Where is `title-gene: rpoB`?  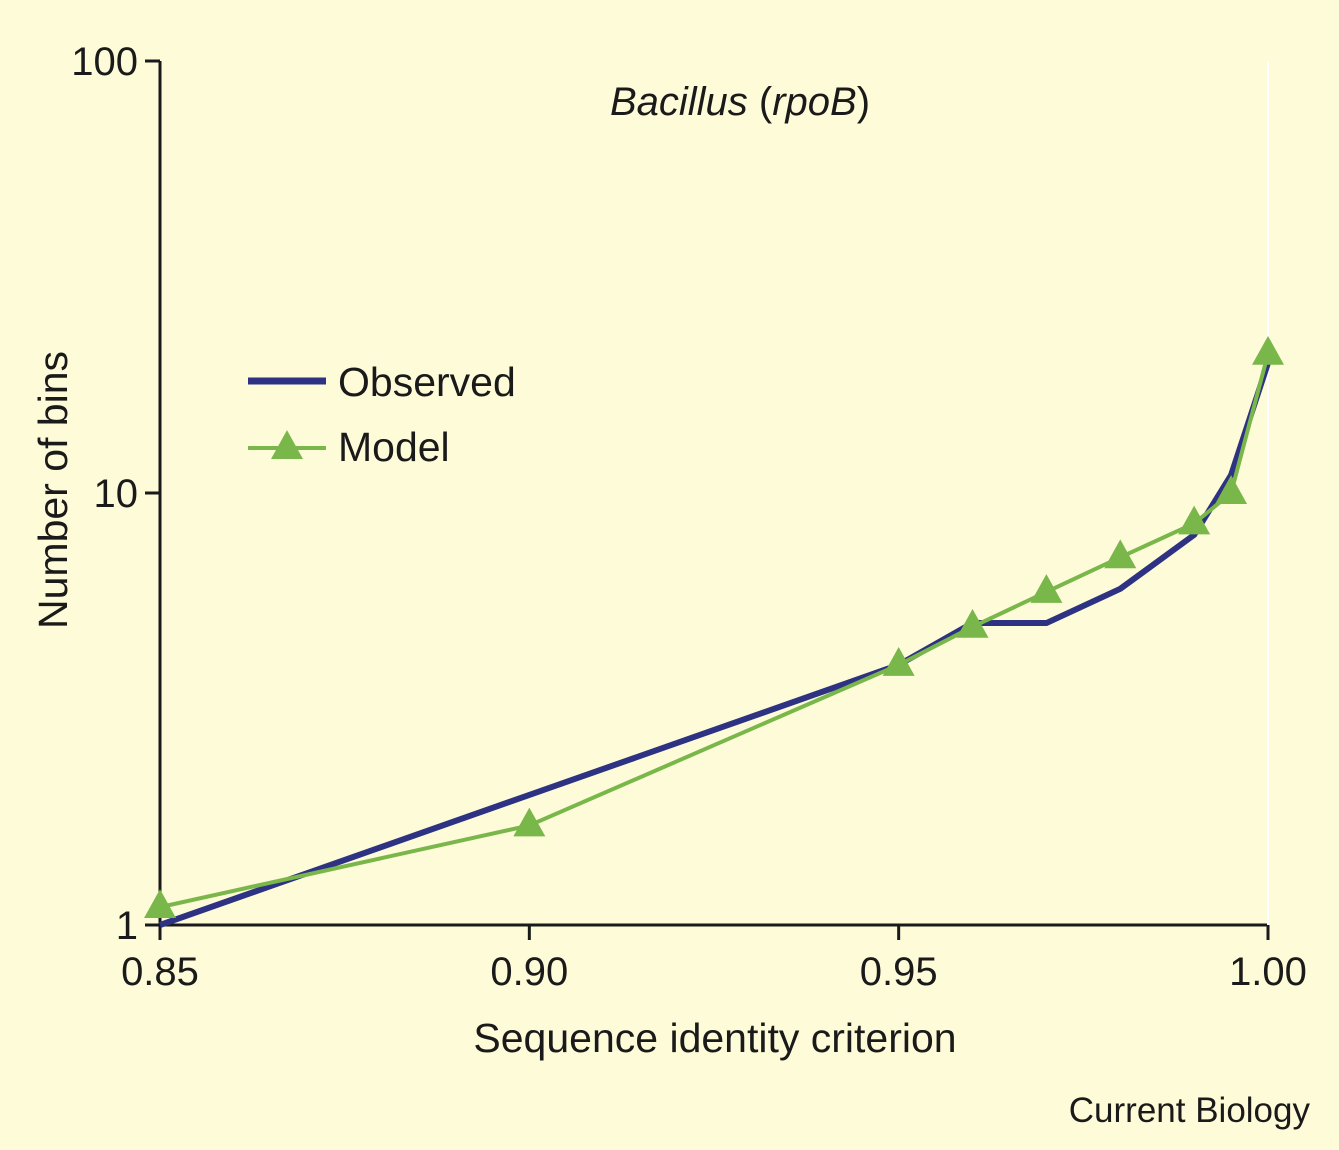
title-gene: rpoB is located at coordinates (814, 102).